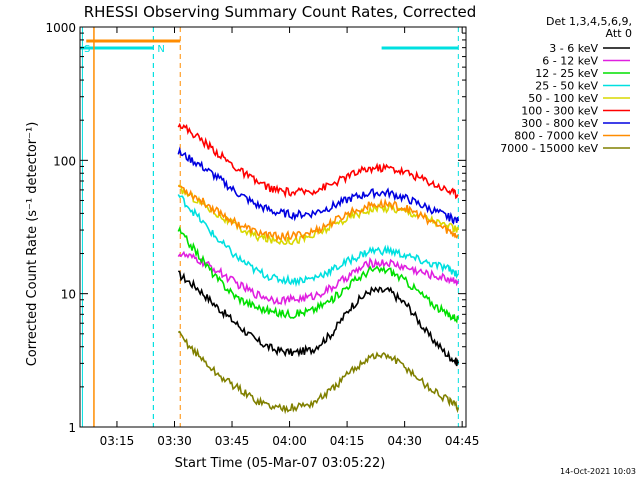 This screenshot has height=480, width=640. I want to click on x-tick-label: 03:45, so click(232, 441).